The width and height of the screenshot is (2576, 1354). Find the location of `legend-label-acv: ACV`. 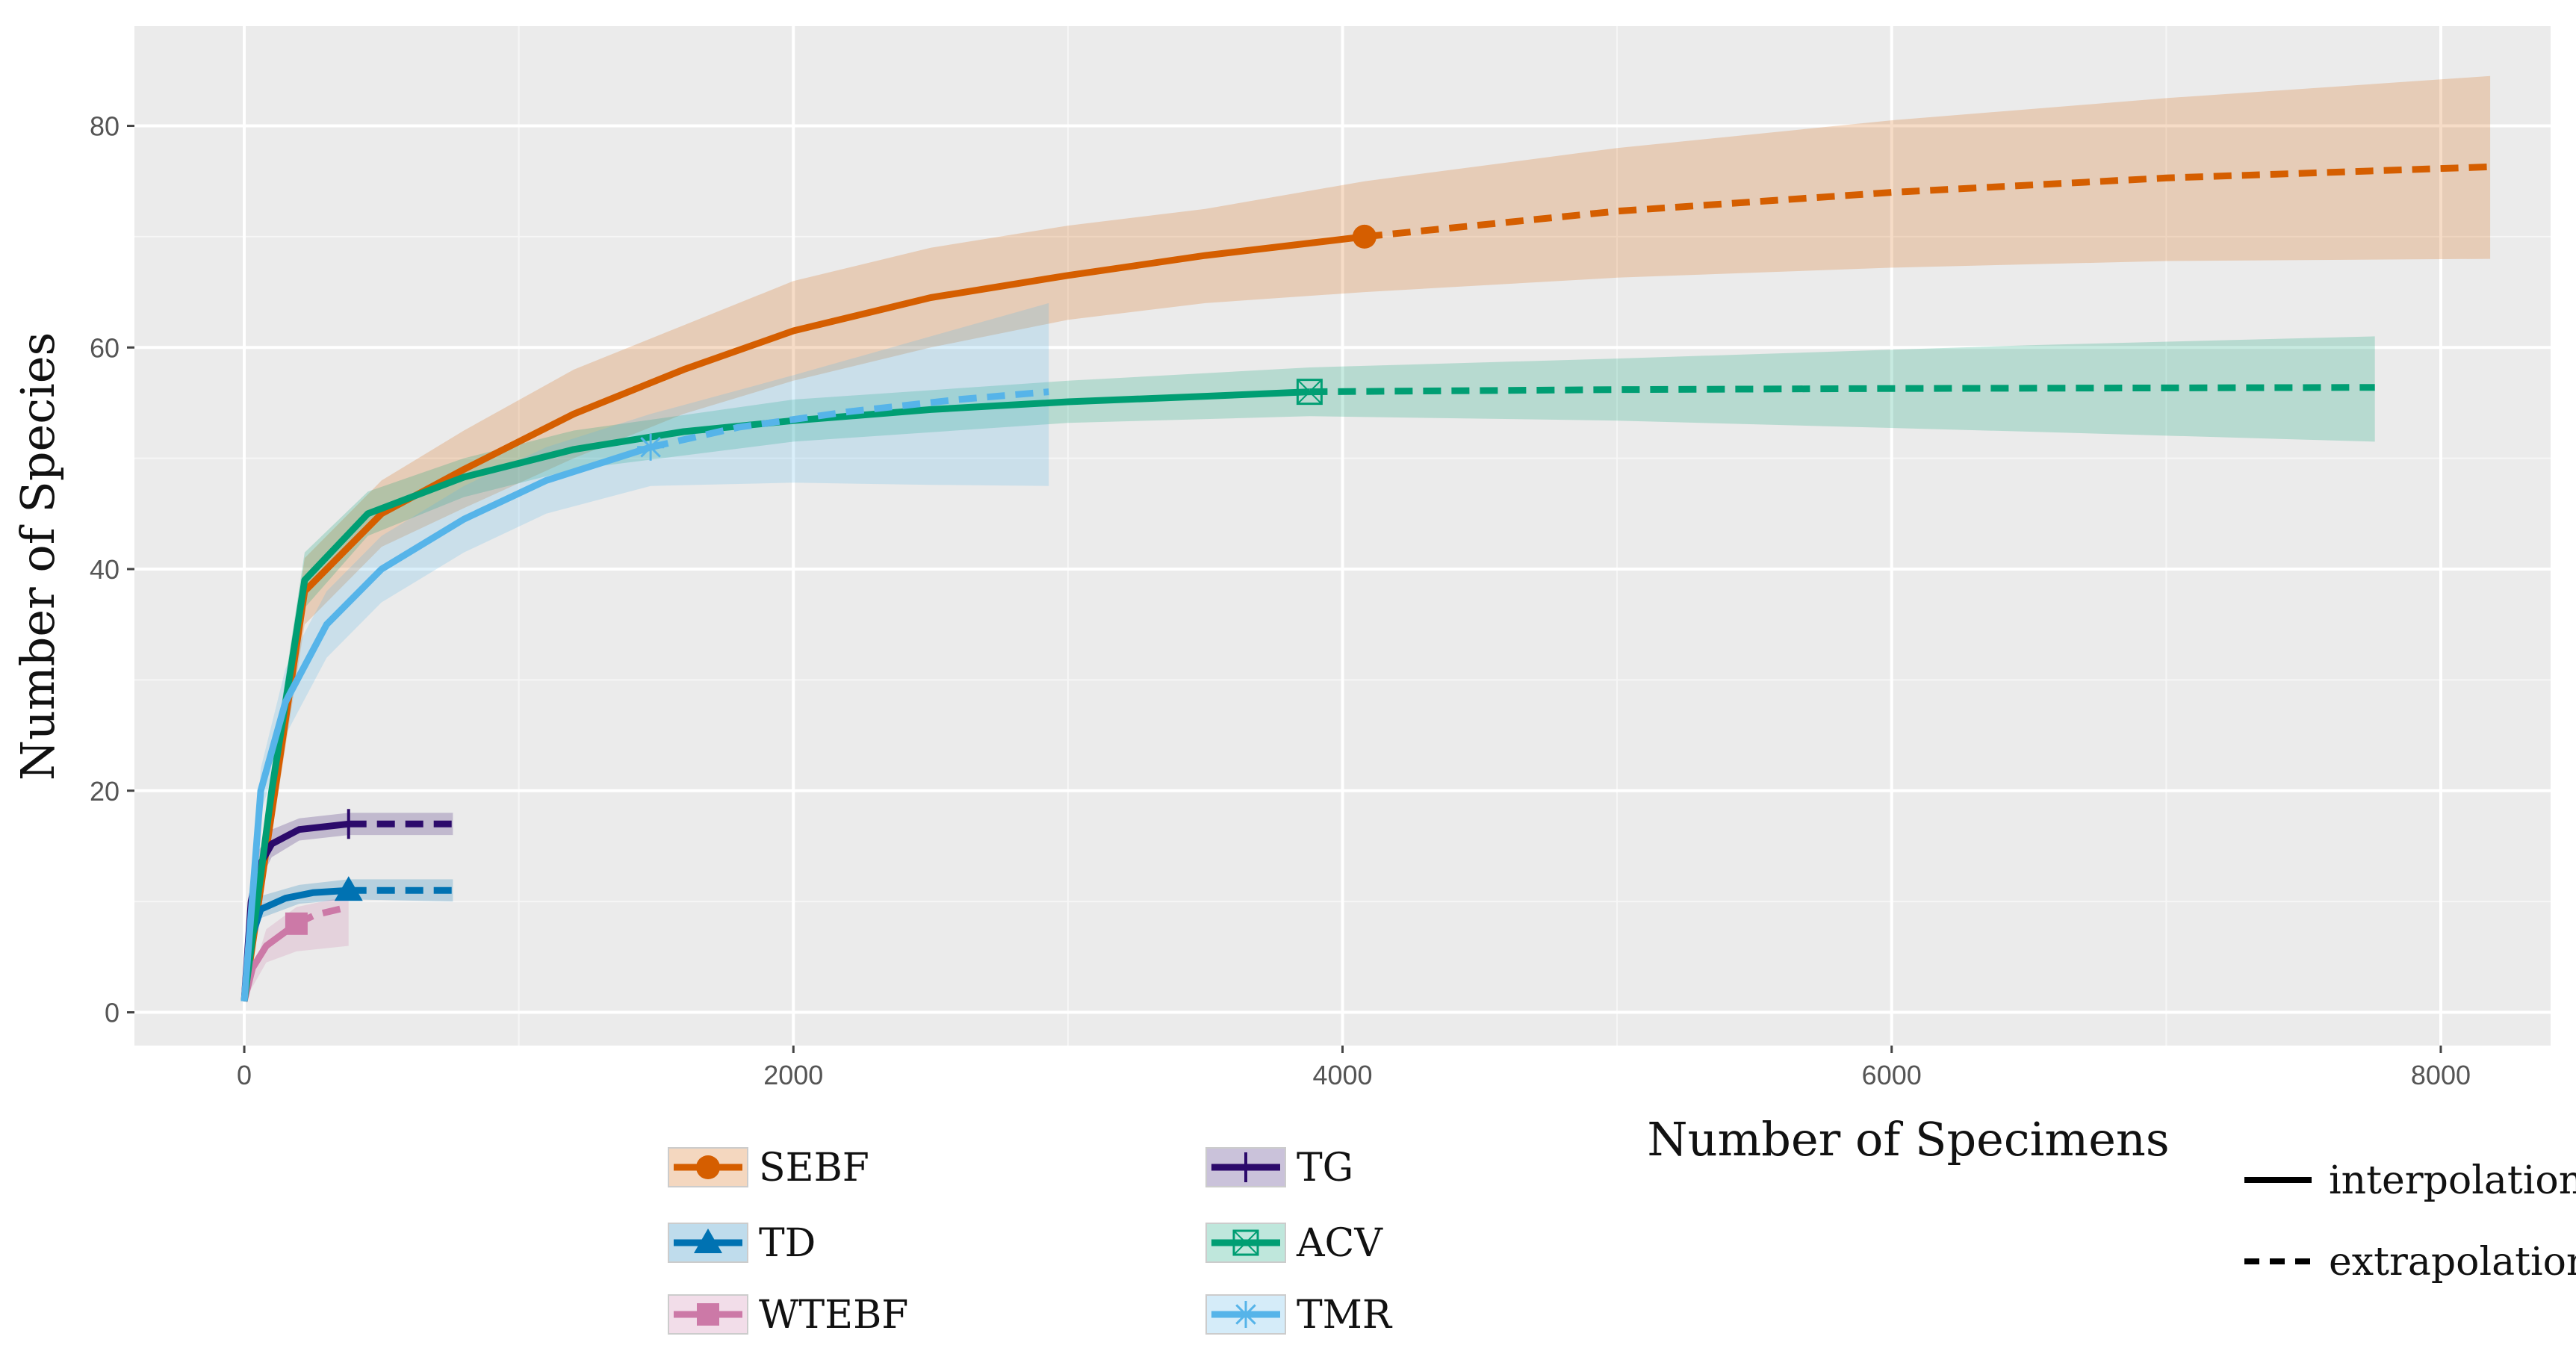

legend-label-acv: ACV is located at coordinates (1339, 1244).